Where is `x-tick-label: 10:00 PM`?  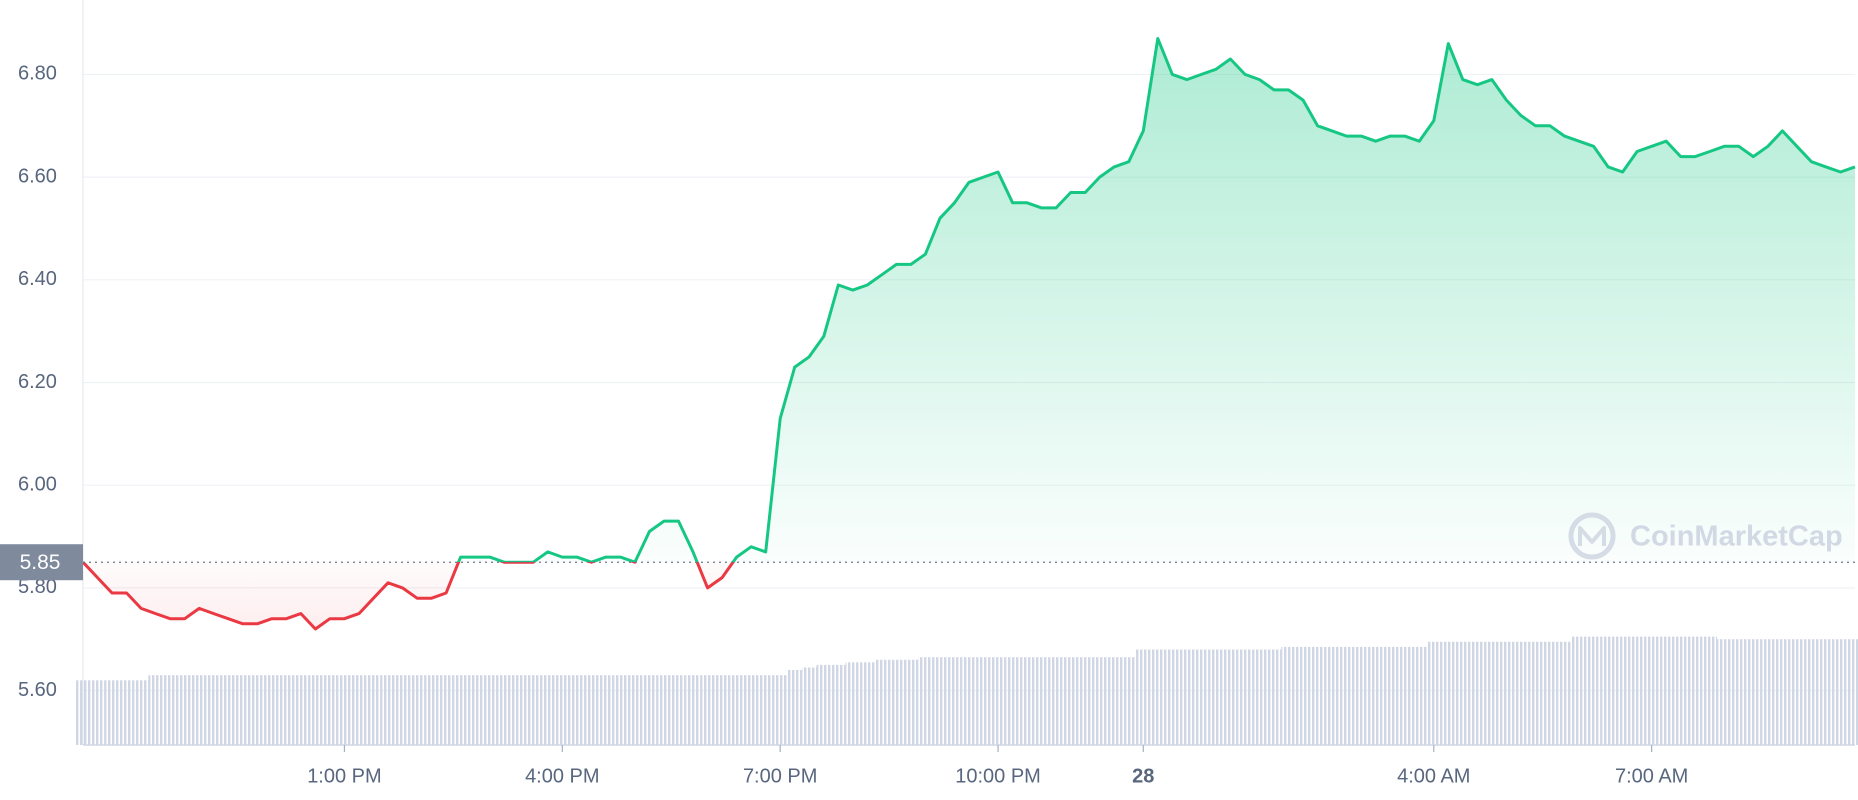 x-tick-label: 10:00 PM is located at coordinates (998, 776).